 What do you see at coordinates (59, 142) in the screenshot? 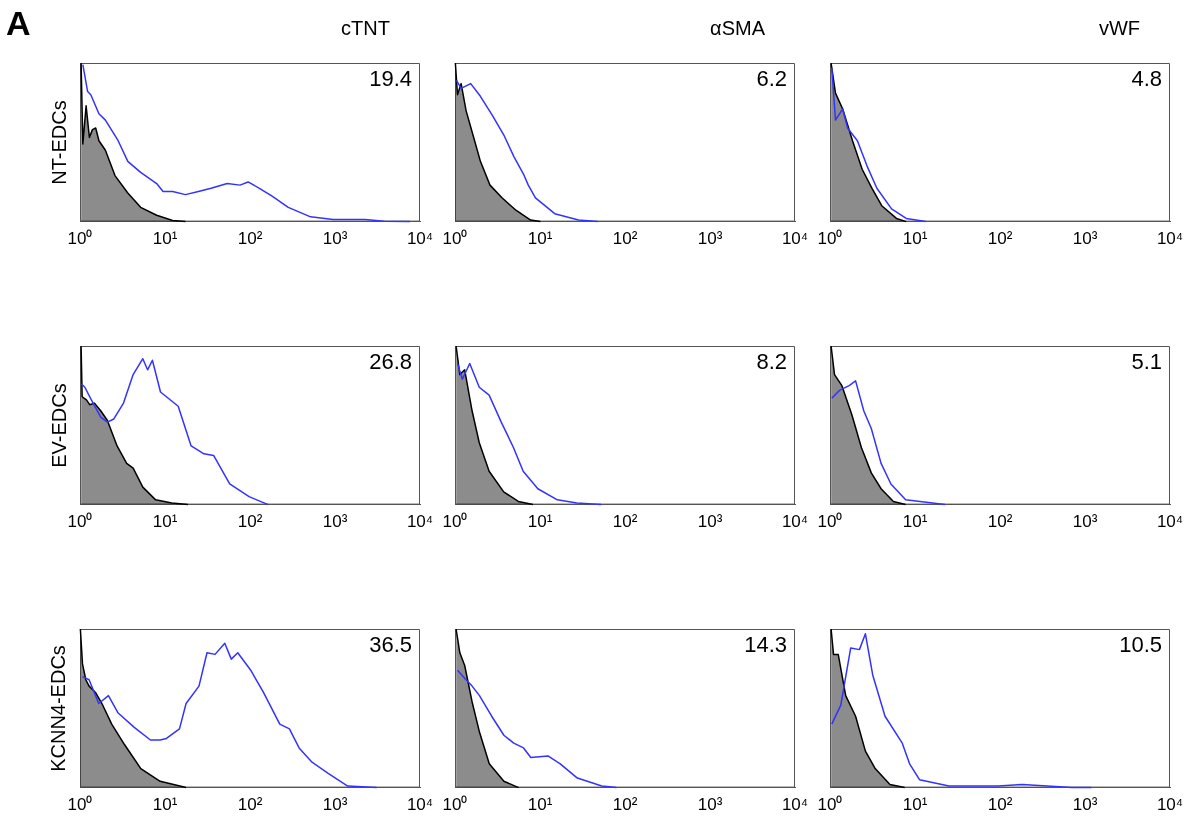
I see `y-axis-title: NT-EDCs` at bounding box center [59, 142].